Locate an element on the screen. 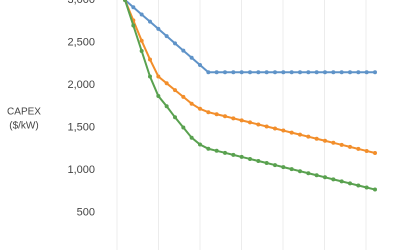  y-tick-label: 1,500 is located at coordinates (81, 127).